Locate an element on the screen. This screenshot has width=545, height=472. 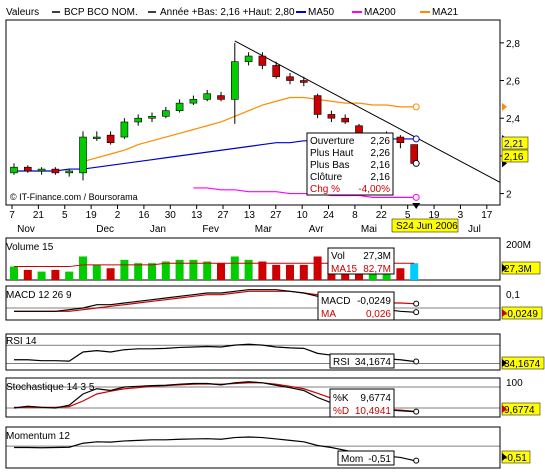
info-box-label: MA15 is located at coordinates (344, 269).